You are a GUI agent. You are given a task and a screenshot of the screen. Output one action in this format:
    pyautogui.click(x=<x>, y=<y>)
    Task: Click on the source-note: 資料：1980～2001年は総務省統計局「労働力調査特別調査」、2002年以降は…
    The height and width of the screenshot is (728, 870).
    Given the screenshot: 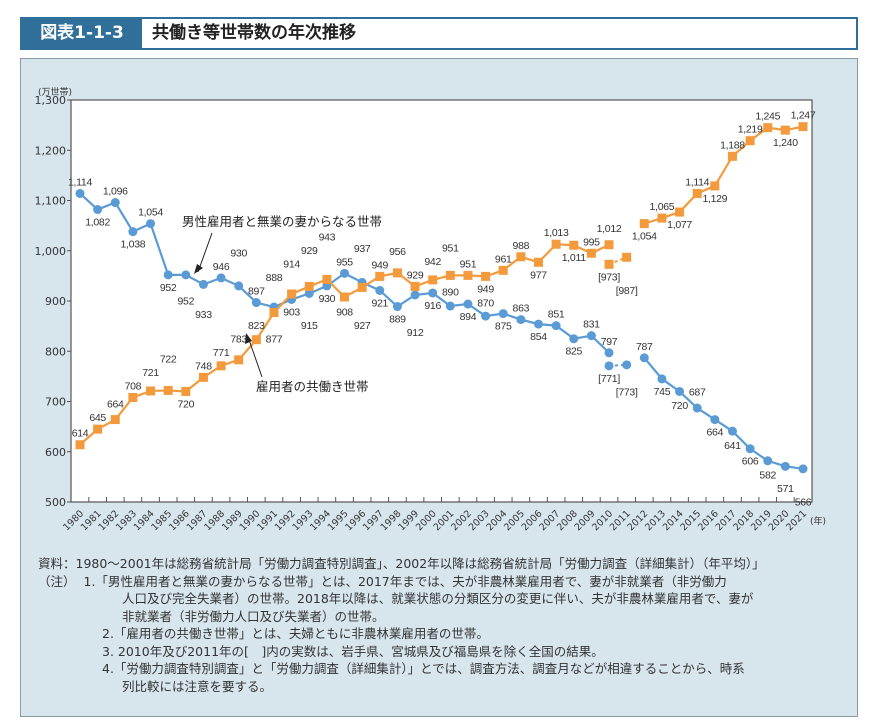 What is the action you would take?
    pyautogui.click(x=401, y=563)
    